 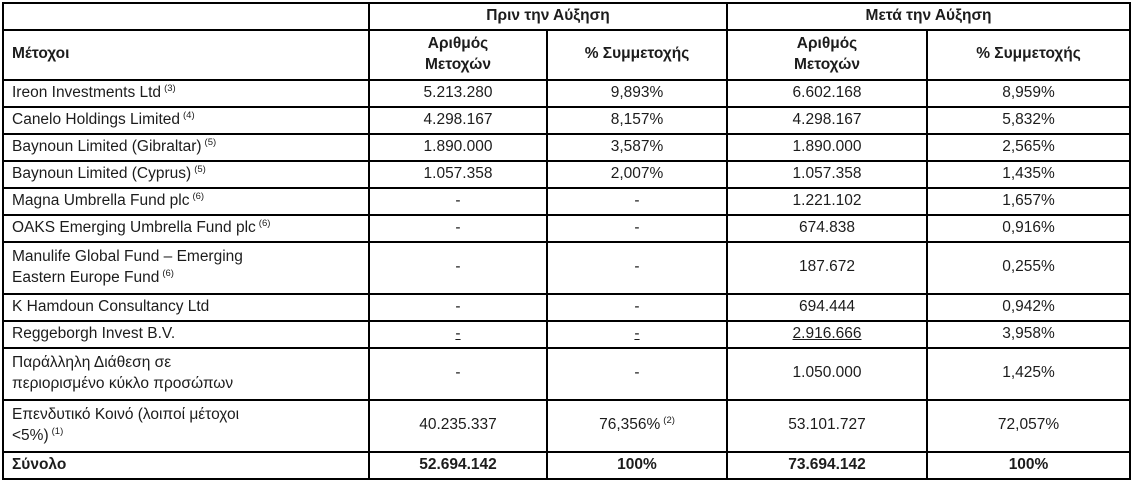 I want to click on cell-after-shares: 674.838, so click(x=827, y=228).